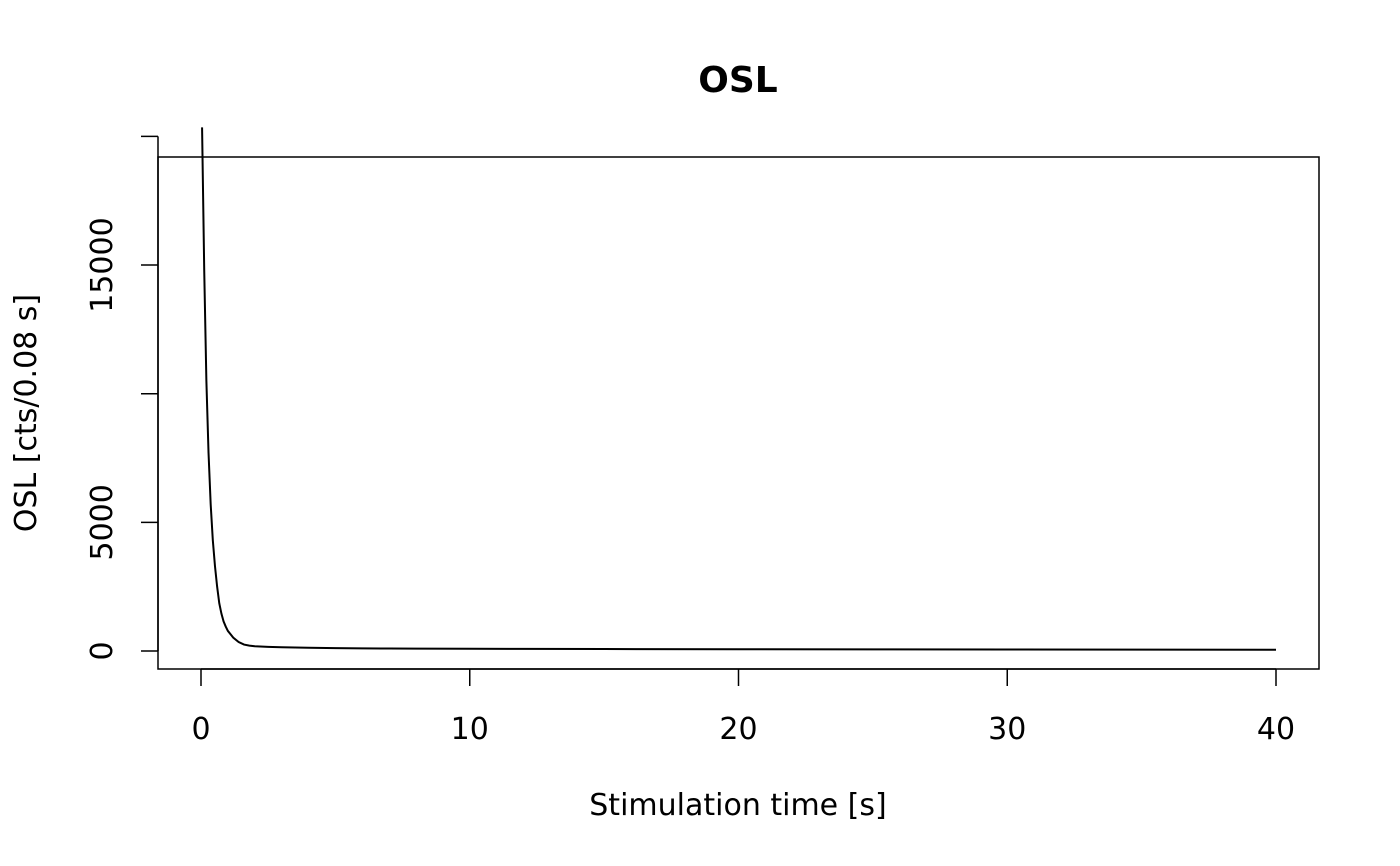  What do you see at coordinates (737, 805) in the screenshot?
I see `x-axis-label: Stimulation time [s]` at bounding box center [737, 805].